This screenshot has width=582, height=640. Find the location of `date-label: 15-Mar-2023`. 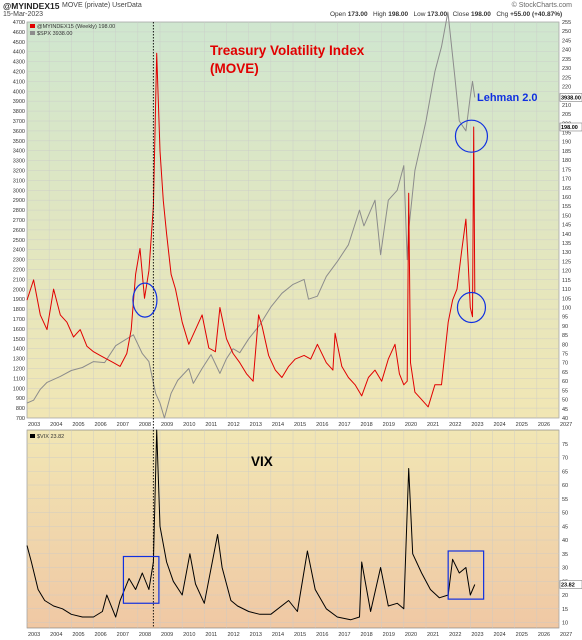

date-label: 15-Mar-2023 is located at coordinates (23, 14).